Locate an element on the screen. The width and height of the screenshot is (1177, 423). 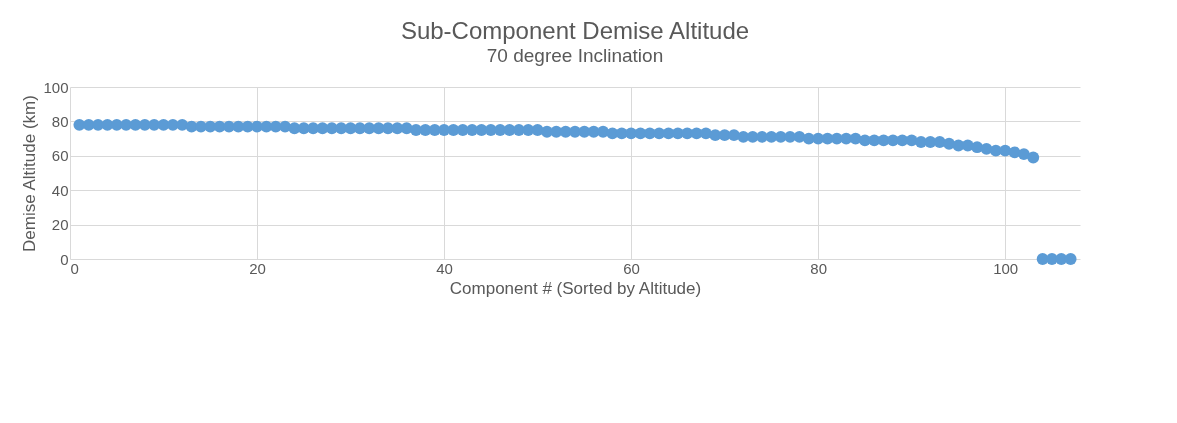
x-tick-label: 80 is located at coordinates (818, 268).